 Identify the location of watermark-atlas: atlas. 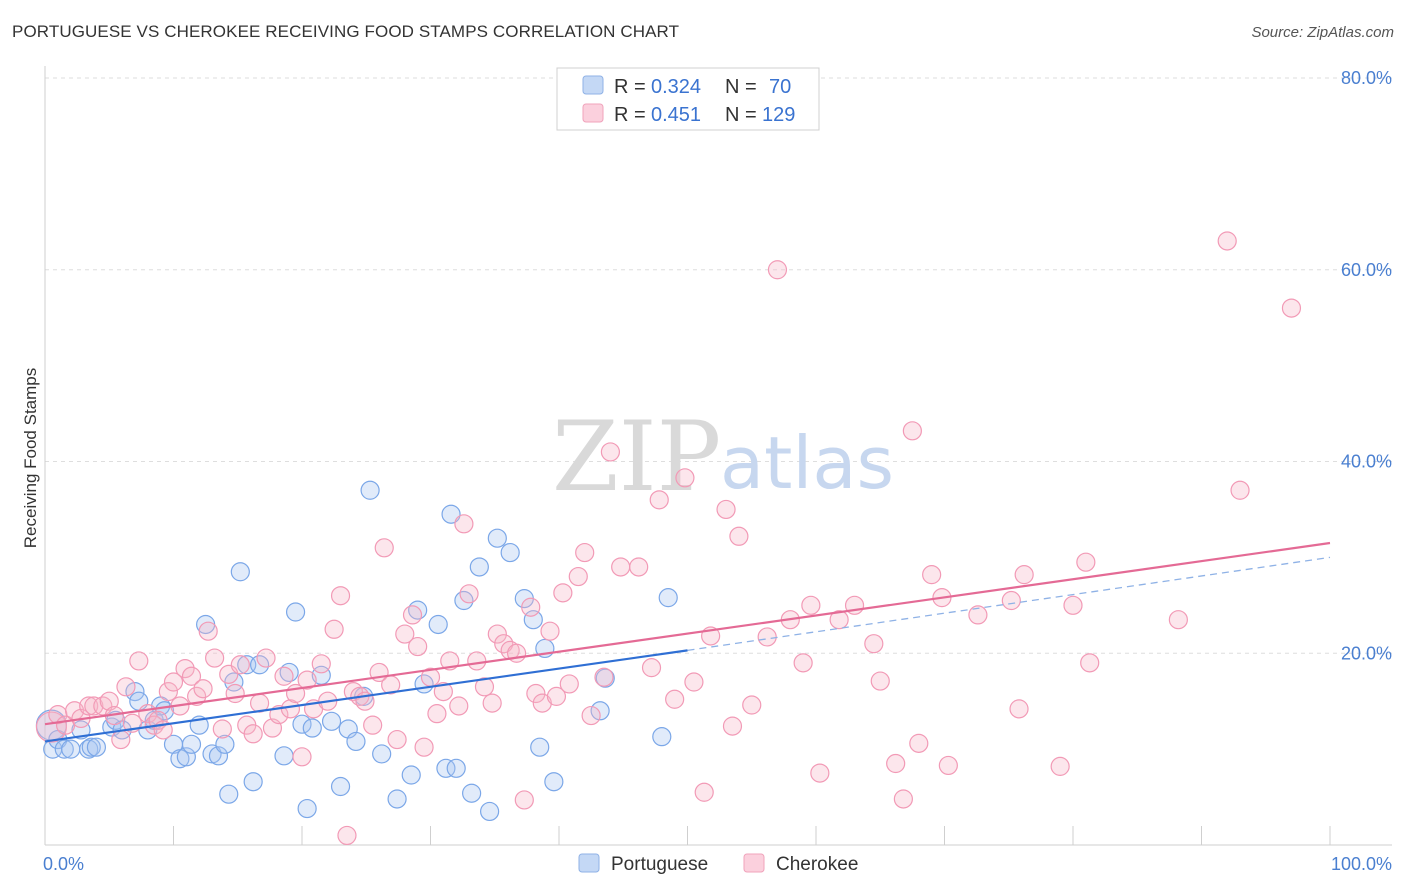
(807, 463).